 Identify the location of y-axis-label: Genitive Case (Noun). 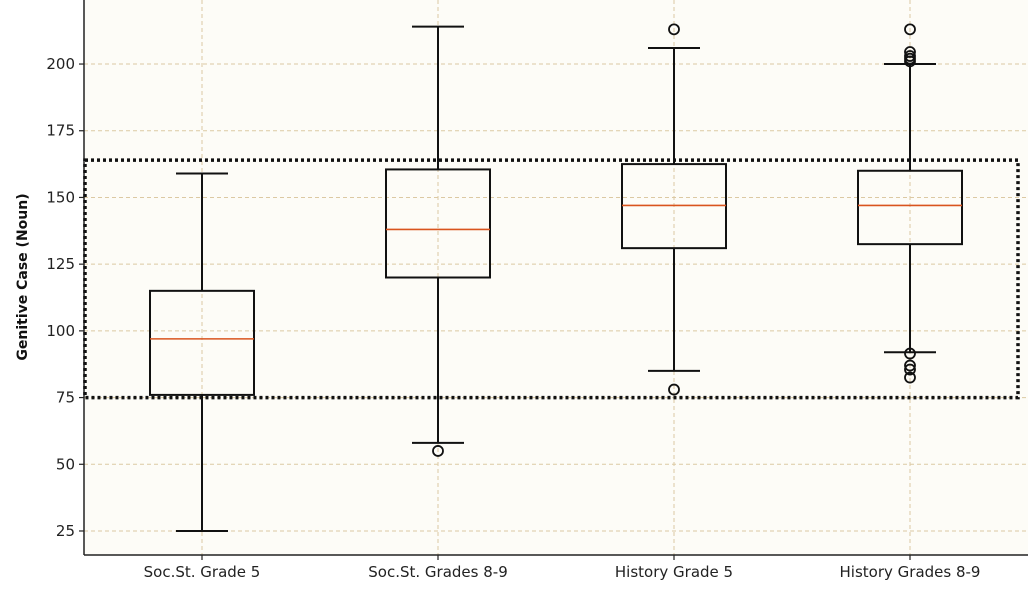
(23, 276).